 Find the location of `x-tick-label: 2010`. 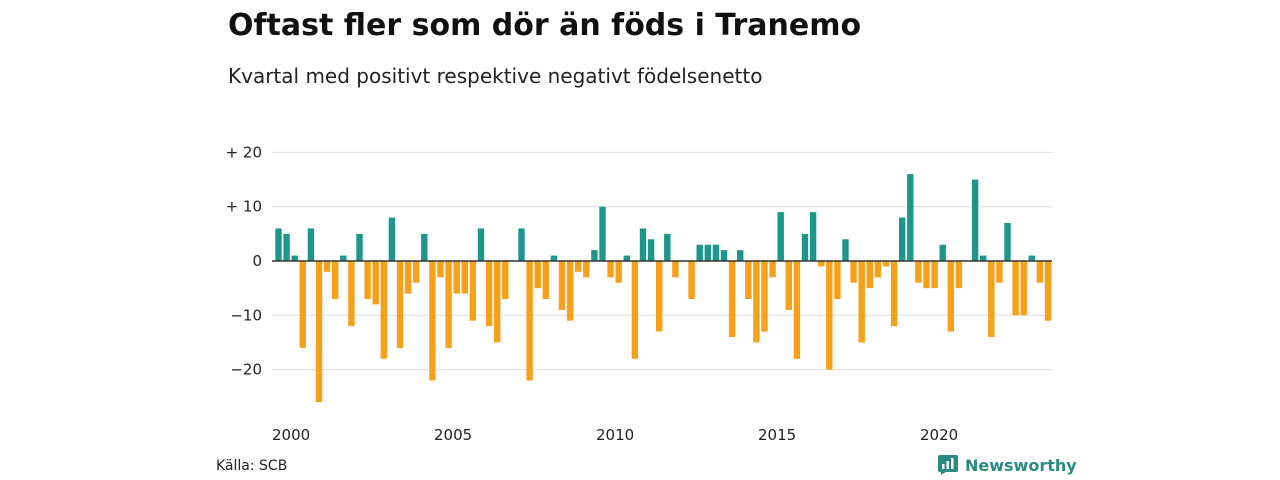

x-tick-label: 2010 is located at coordinates (615, 435).